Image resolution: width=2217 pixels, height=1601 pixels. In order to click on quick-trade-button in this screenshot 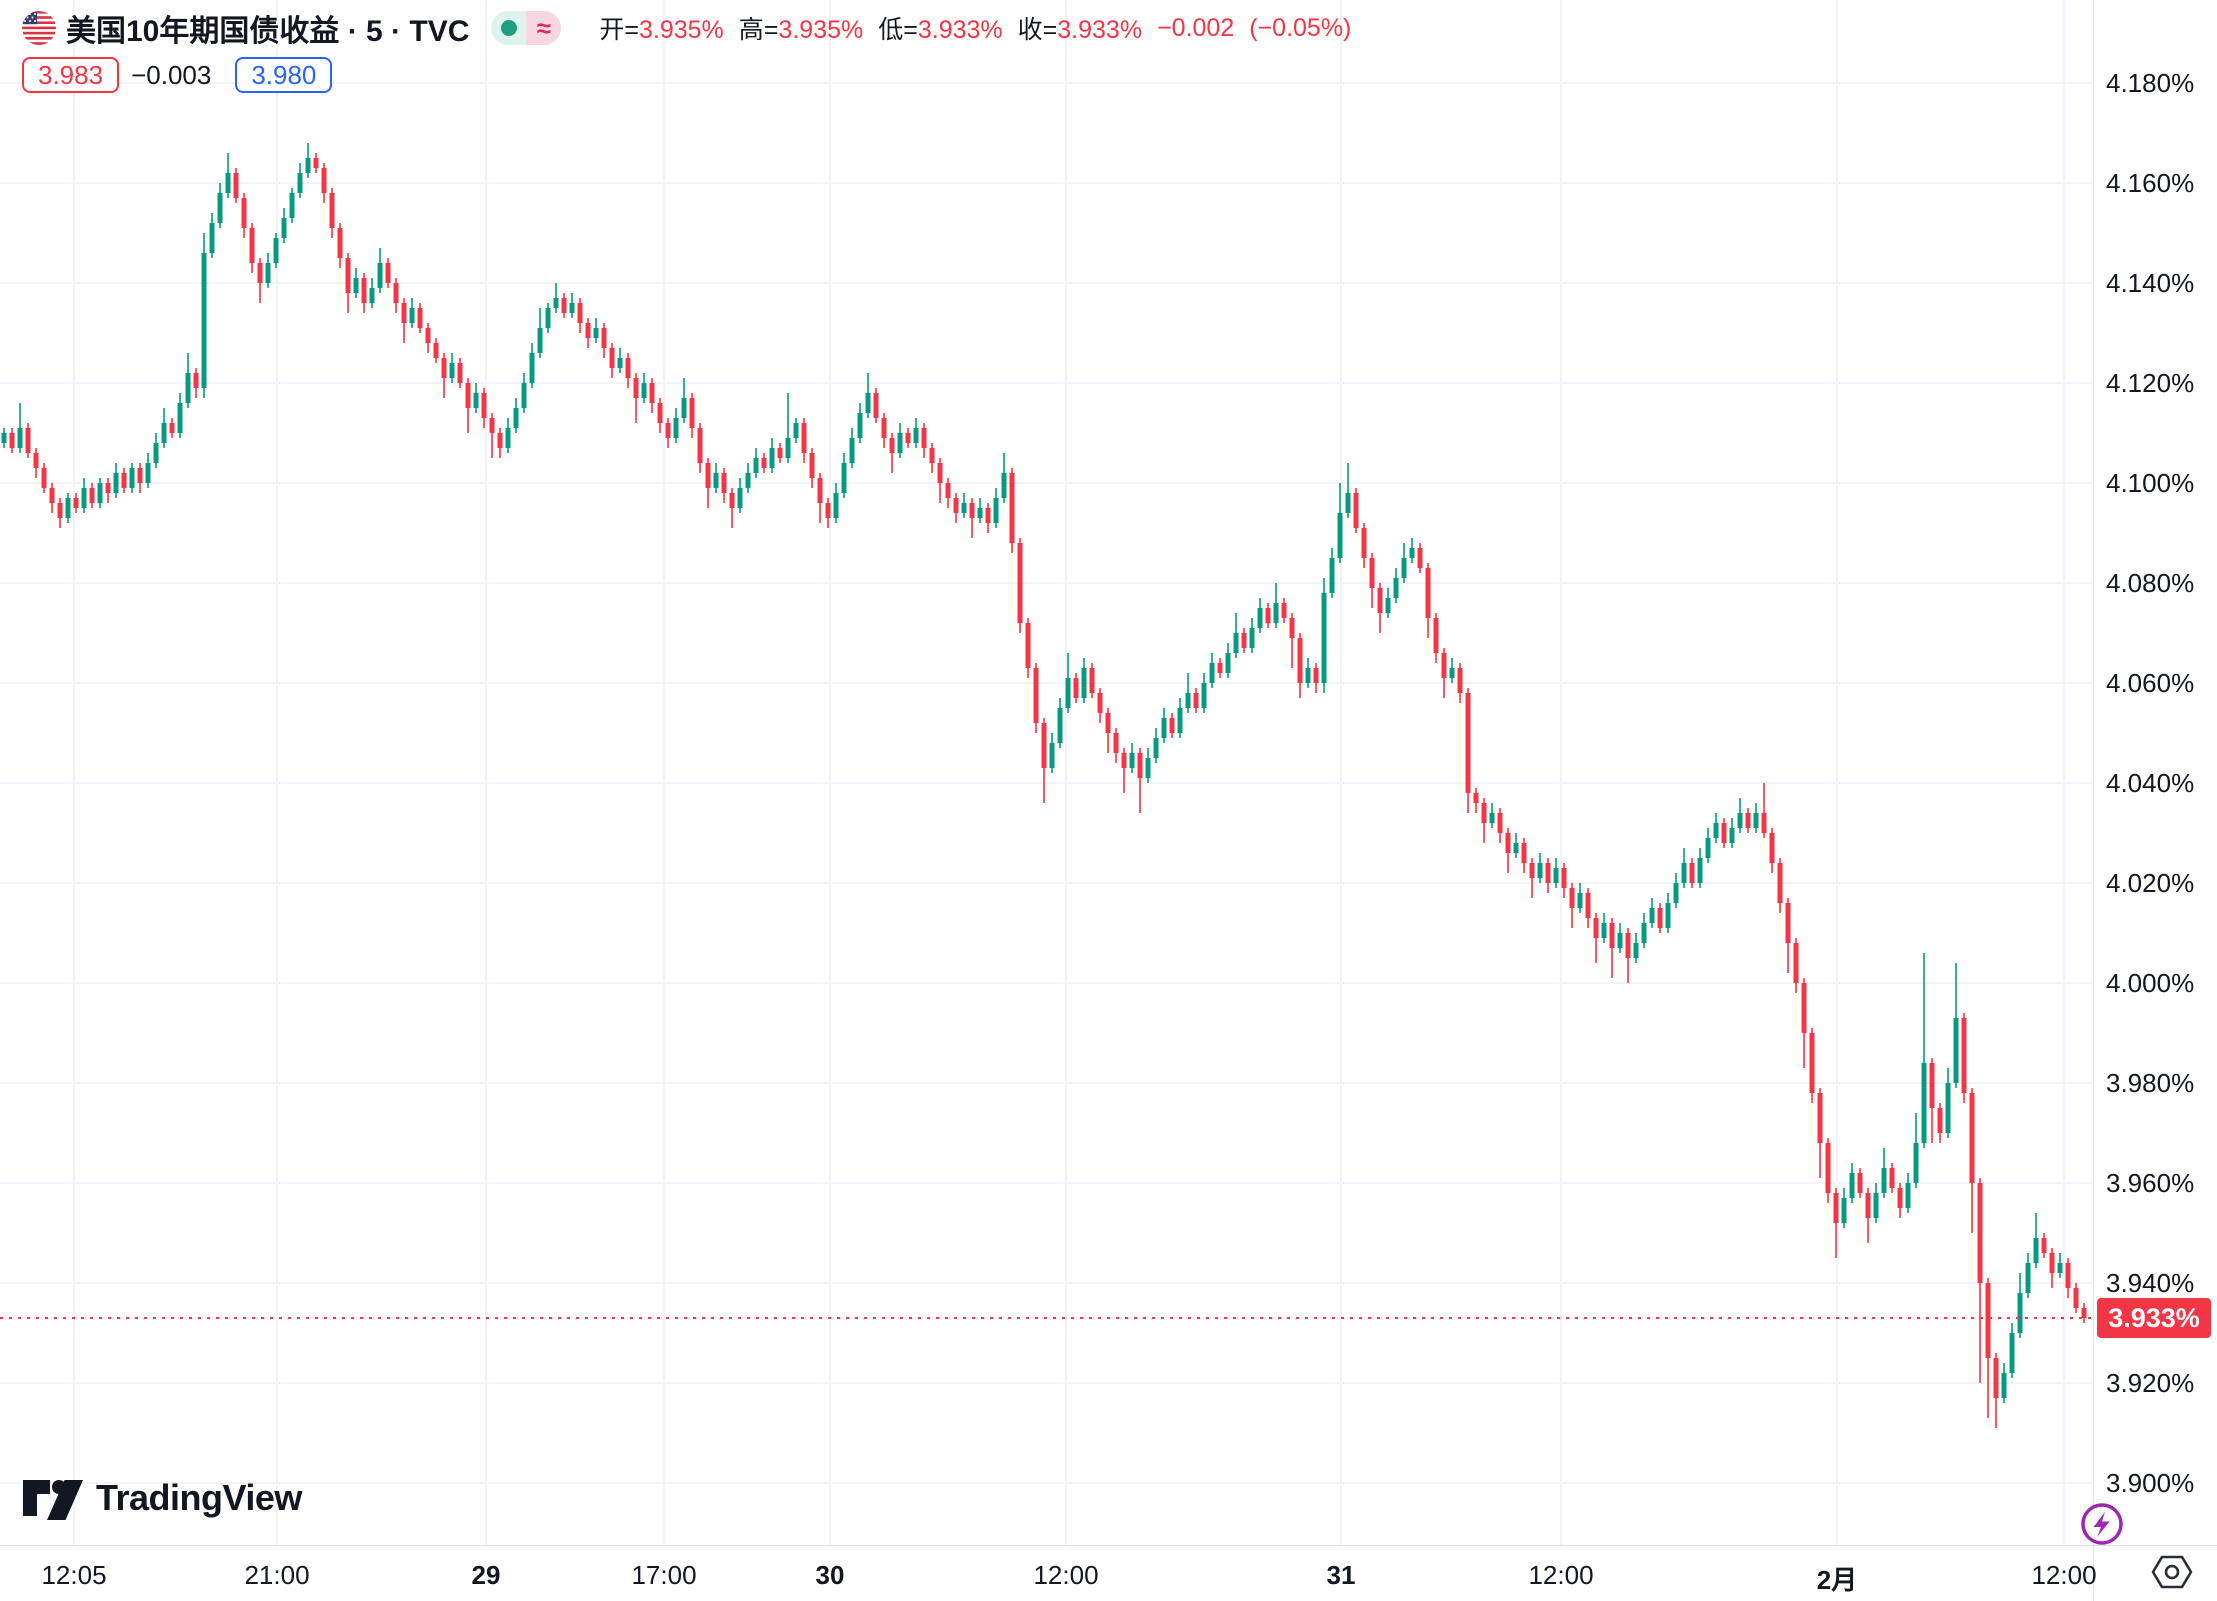, I will do `click(2102, 1524)`.